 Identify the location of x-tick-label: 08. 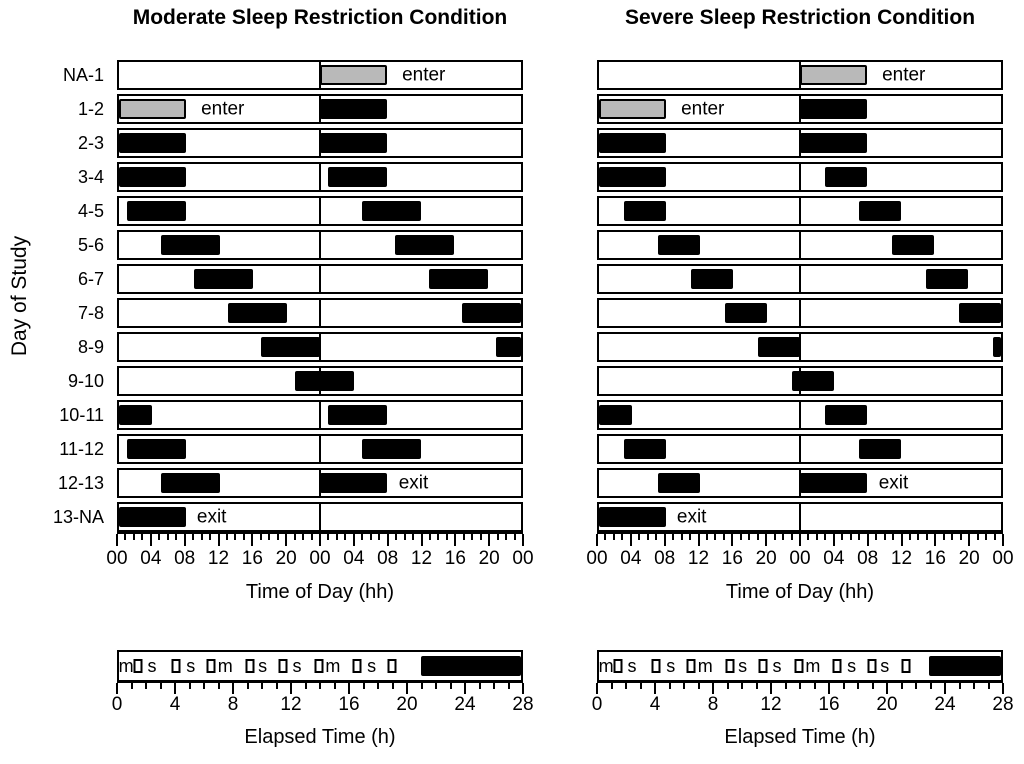
(388, 558).